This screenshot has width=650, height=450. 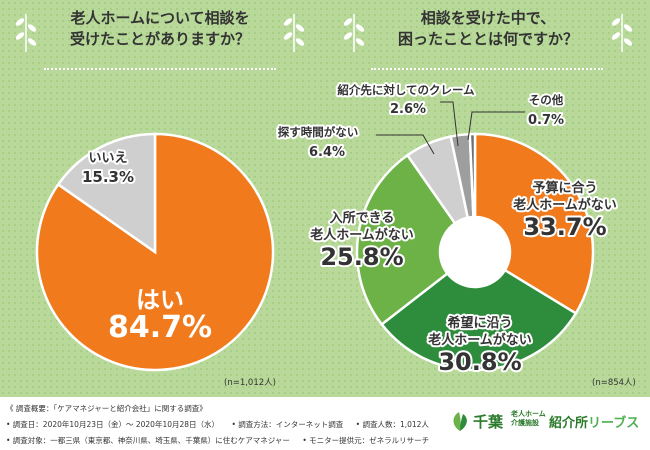 What do you see at coordinates (159, 39) in the screenshot?
I see `left-title-line2: 受けたことがありますか？` at bounding box center [159, 39].